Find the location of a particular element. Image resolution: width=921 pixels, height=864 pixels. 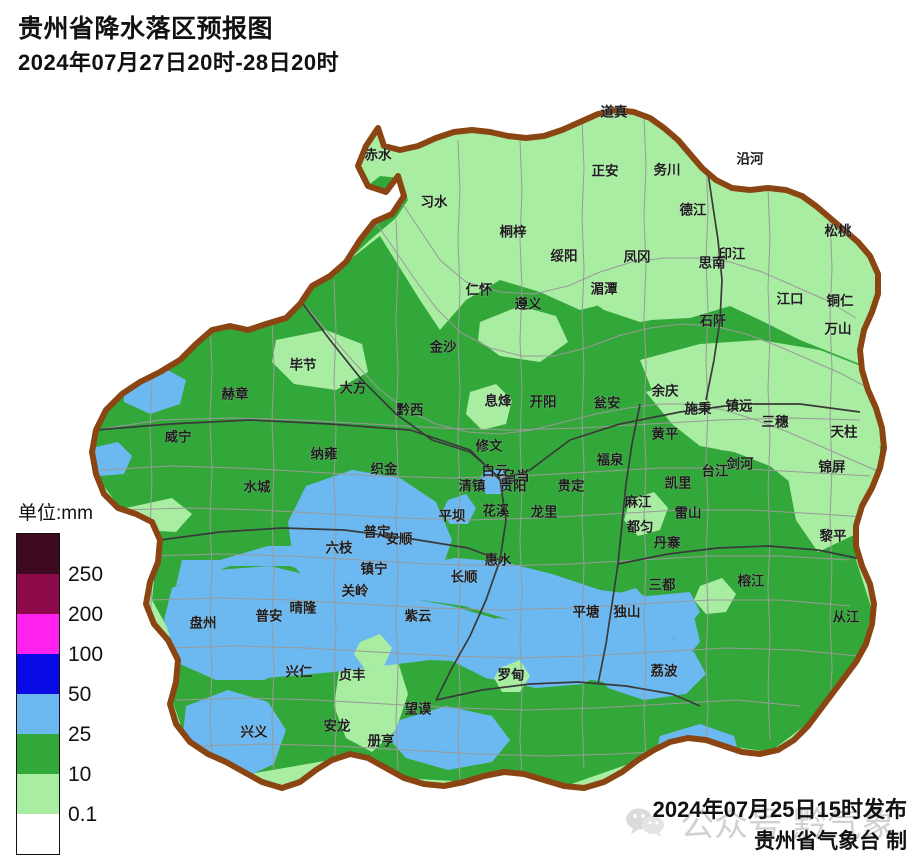

city-label: 息烽 is located at coordinates (498, 401).